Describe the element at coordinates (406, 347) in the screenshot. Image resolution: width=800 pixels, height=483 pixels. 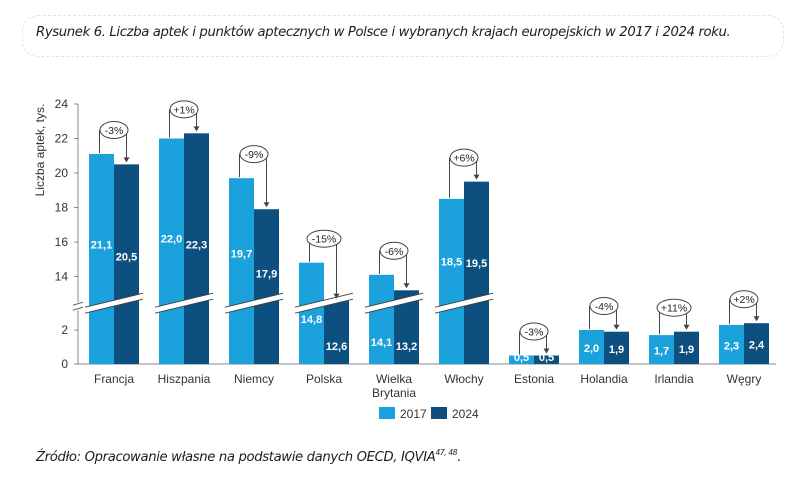
I see `value-label-2024: 13,2` at that location.